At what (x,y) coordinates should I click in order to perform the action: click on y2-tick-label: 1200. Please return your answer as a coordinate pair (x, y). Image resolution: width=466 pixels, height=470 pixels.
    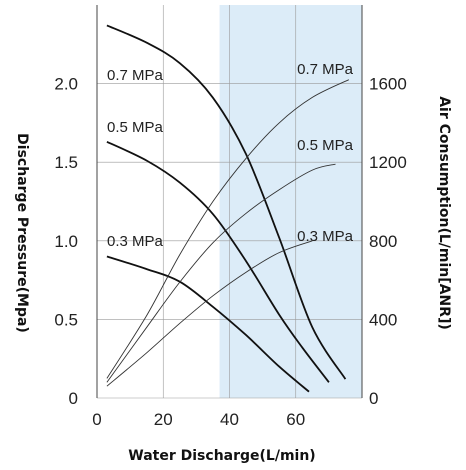
    Looking at the image, I should click on (388, 162).